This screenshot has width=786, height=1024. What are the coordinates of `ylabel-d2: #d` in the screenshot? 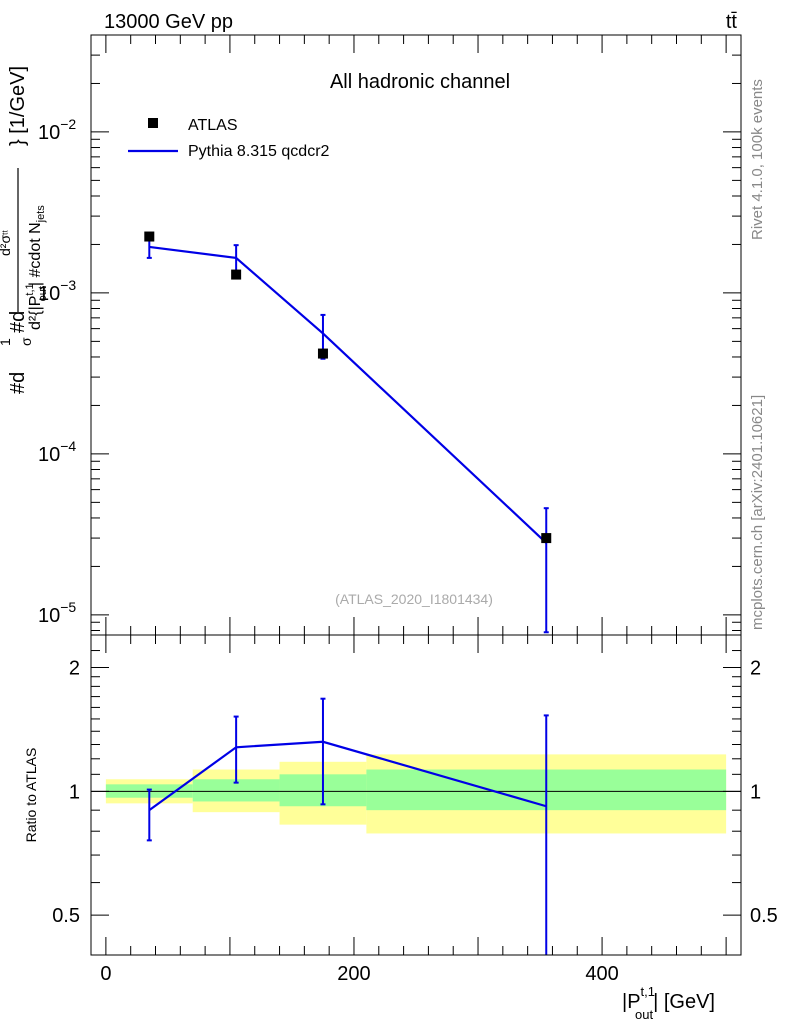 It's located at (18, 322).